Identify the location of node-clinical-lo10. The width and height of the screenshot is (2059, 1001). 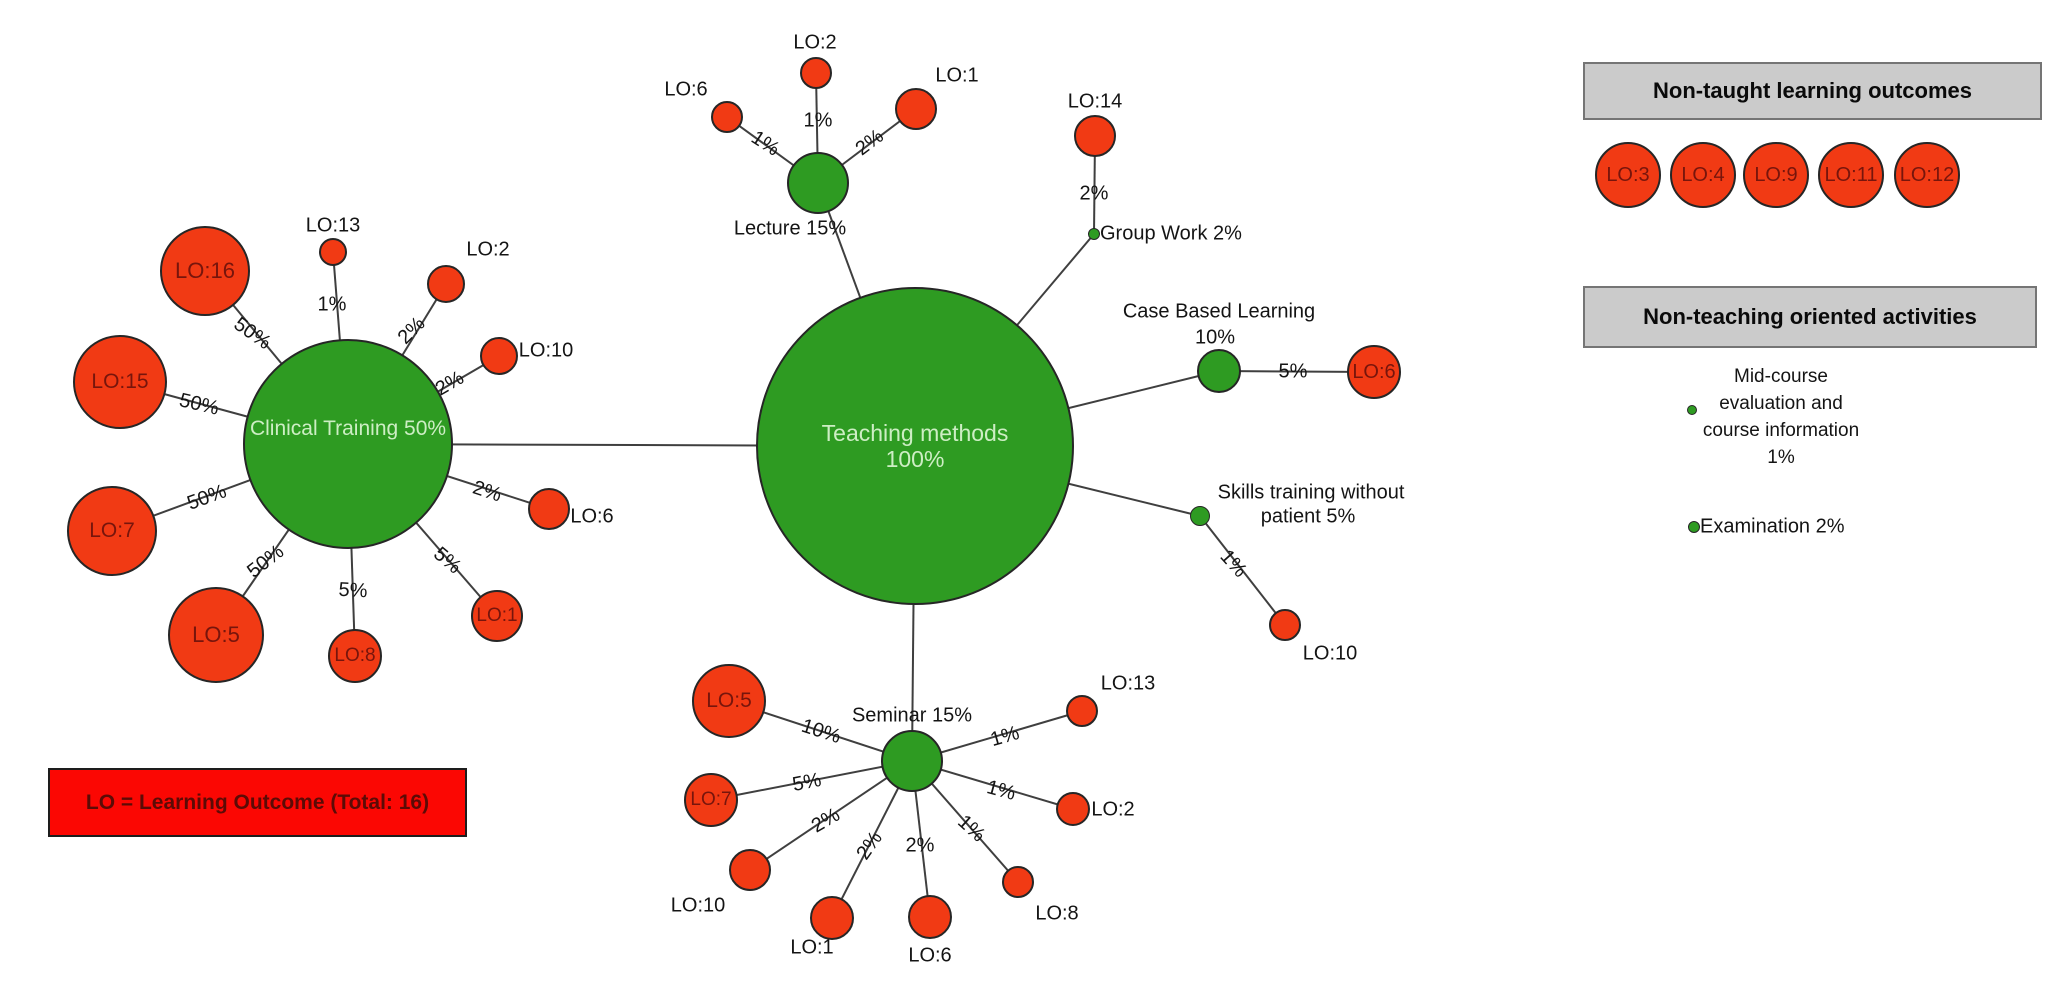
(499, 356).